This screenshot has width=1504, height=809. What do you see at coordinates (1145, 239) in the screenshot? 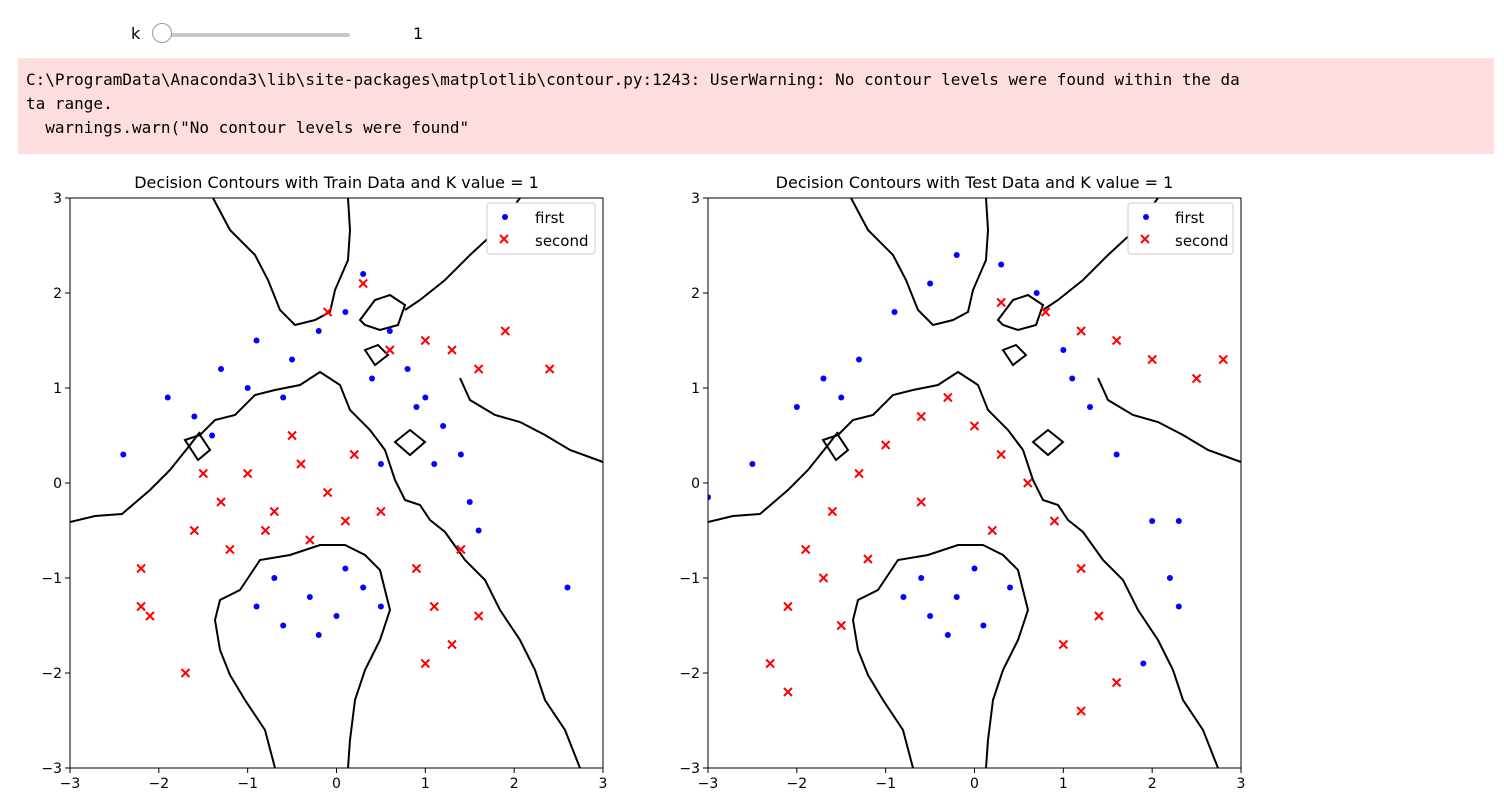
I see `legend-marker-second` at bounding box center [1145, 239].